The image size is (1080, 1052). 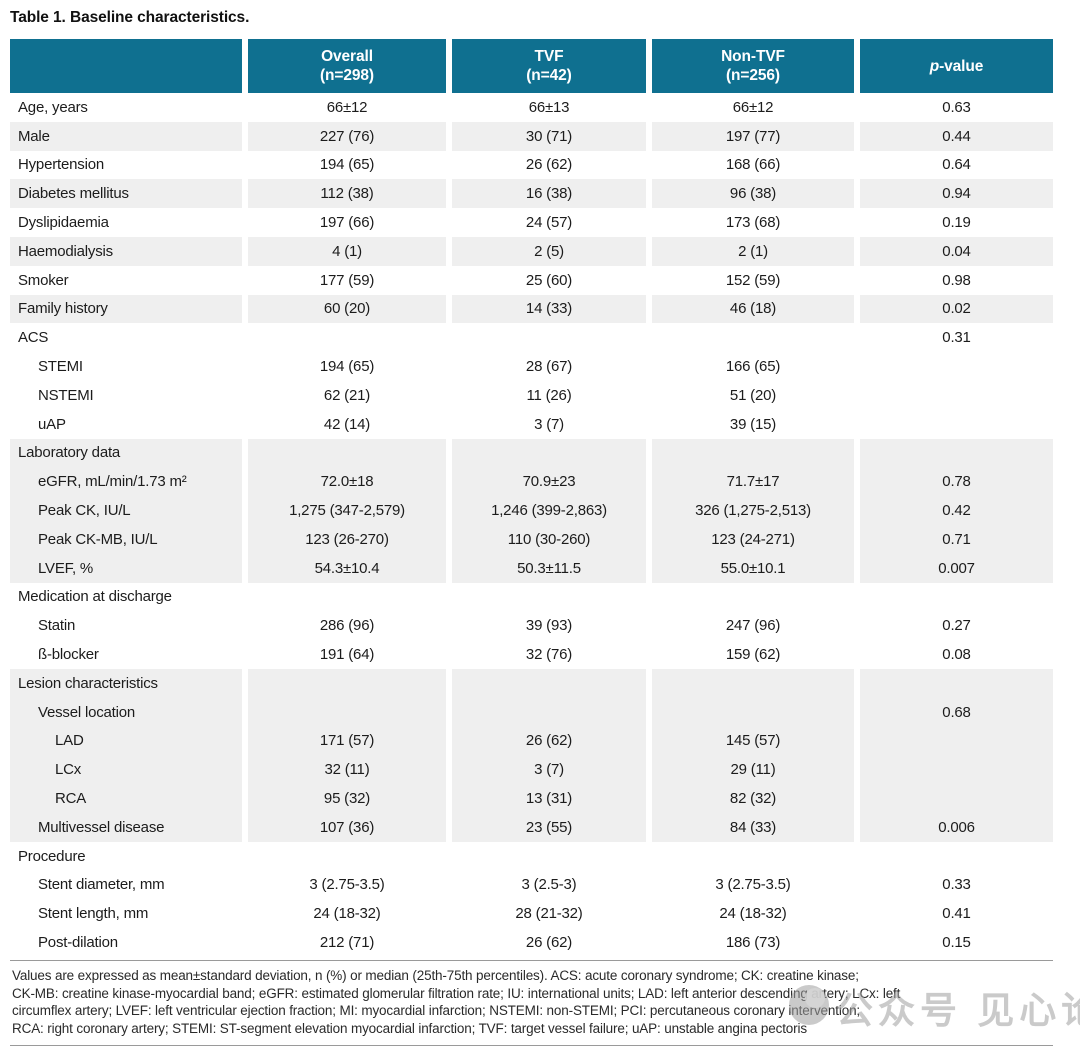 I want to click on header-col-name: Overall, so click(x=347, y=56).